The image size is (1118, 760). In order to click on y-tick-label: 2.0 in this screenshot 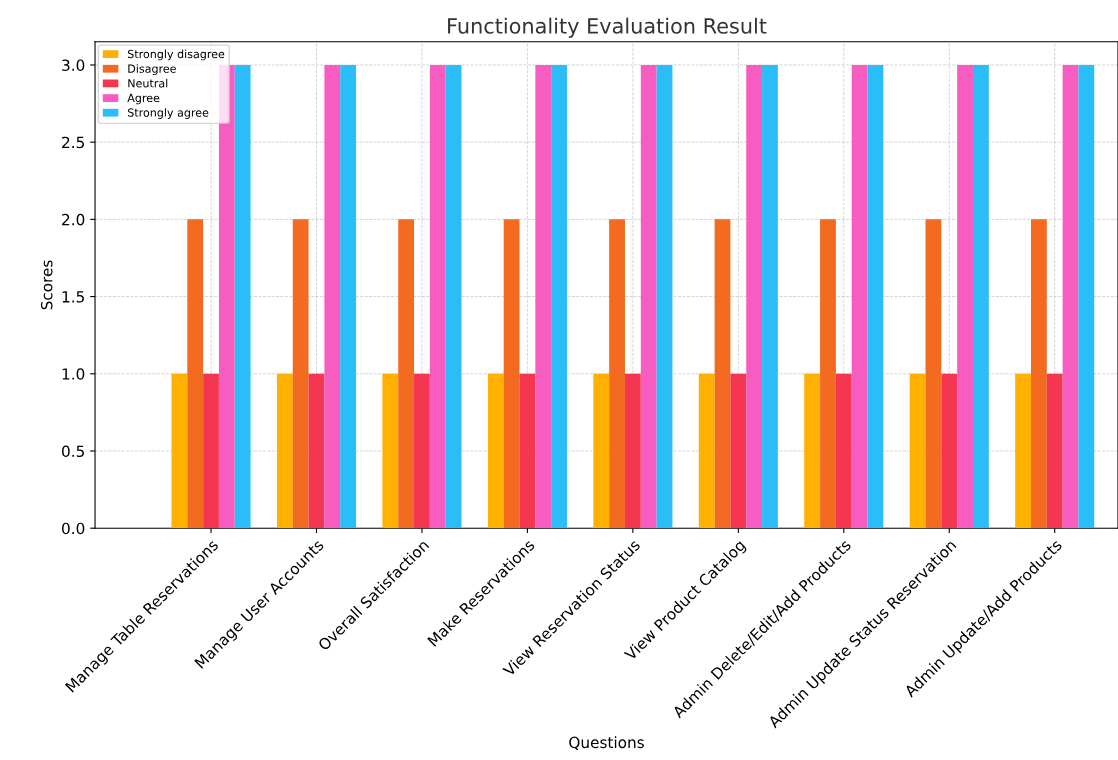, I will do `click(73, 219)`.